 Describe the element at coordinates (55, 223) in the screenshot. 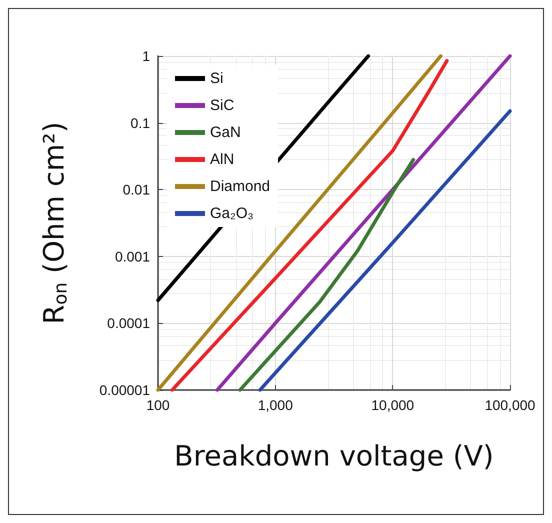

I see `y-axis-title: Ron (Ohm cm²)` at that location.